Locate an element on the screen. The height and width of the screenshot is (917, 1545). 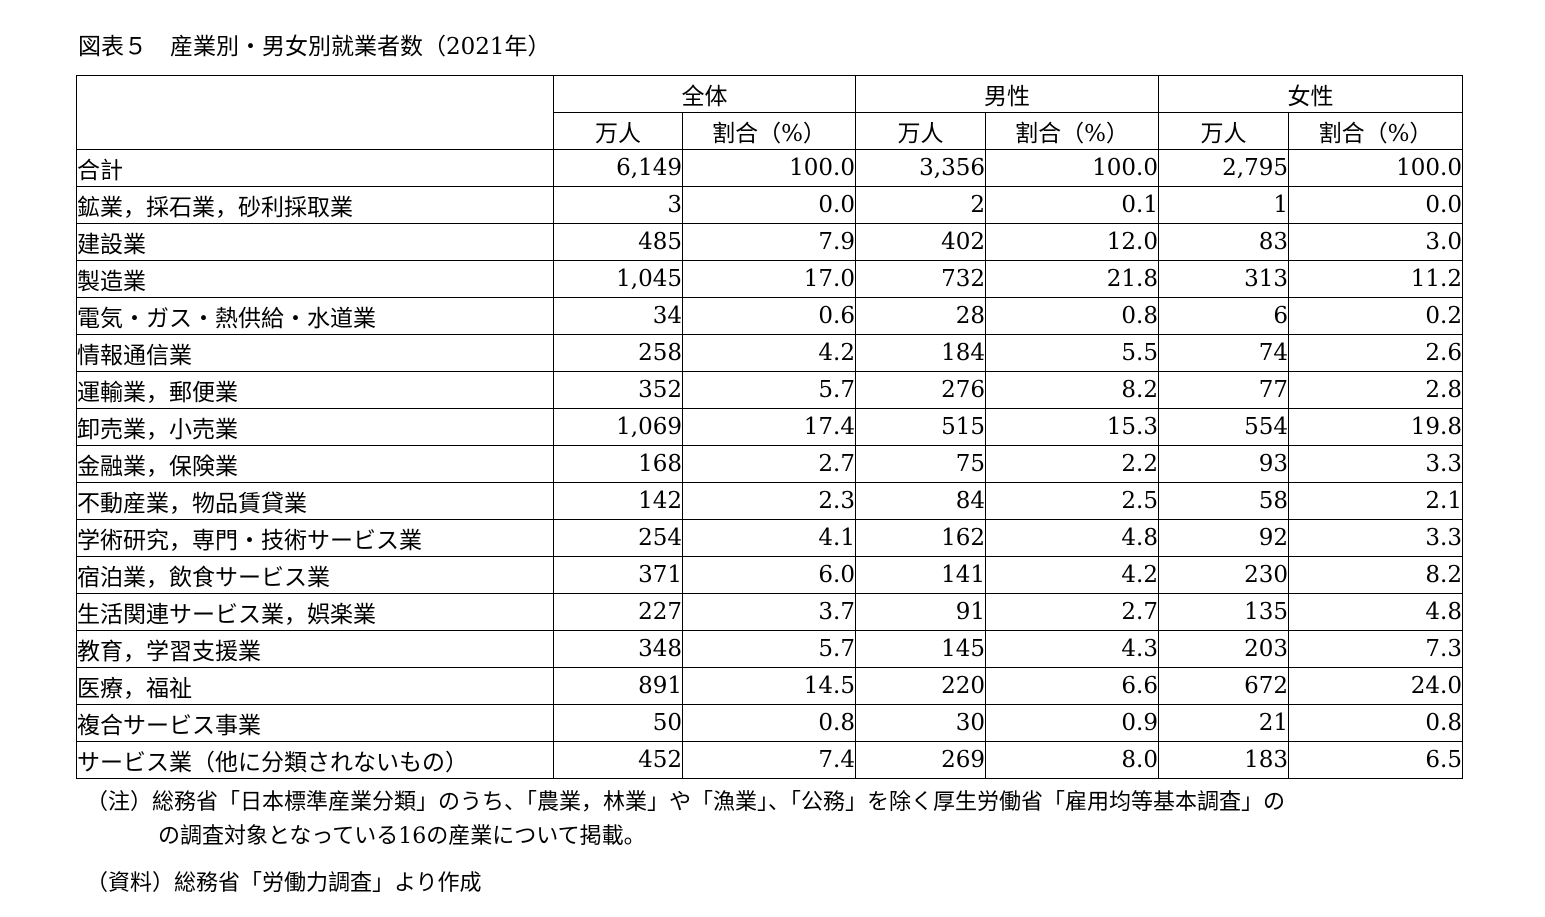
value-cell: 141 is located at coordinates (920, 575).